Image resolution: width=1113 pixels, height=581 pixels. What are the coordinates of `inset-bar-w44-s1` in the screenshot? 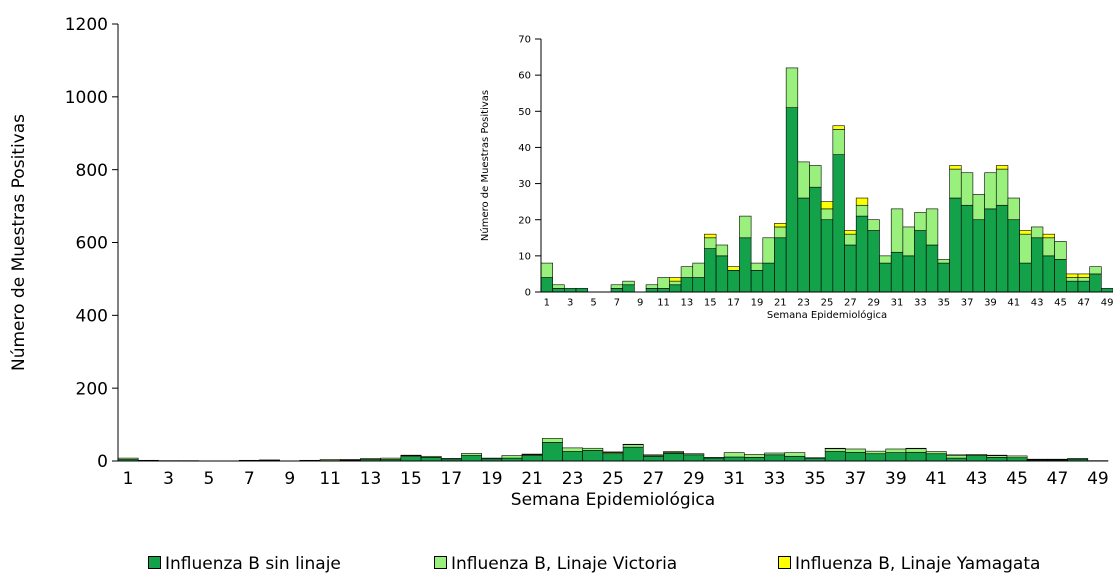 It's located at (1048, 247).